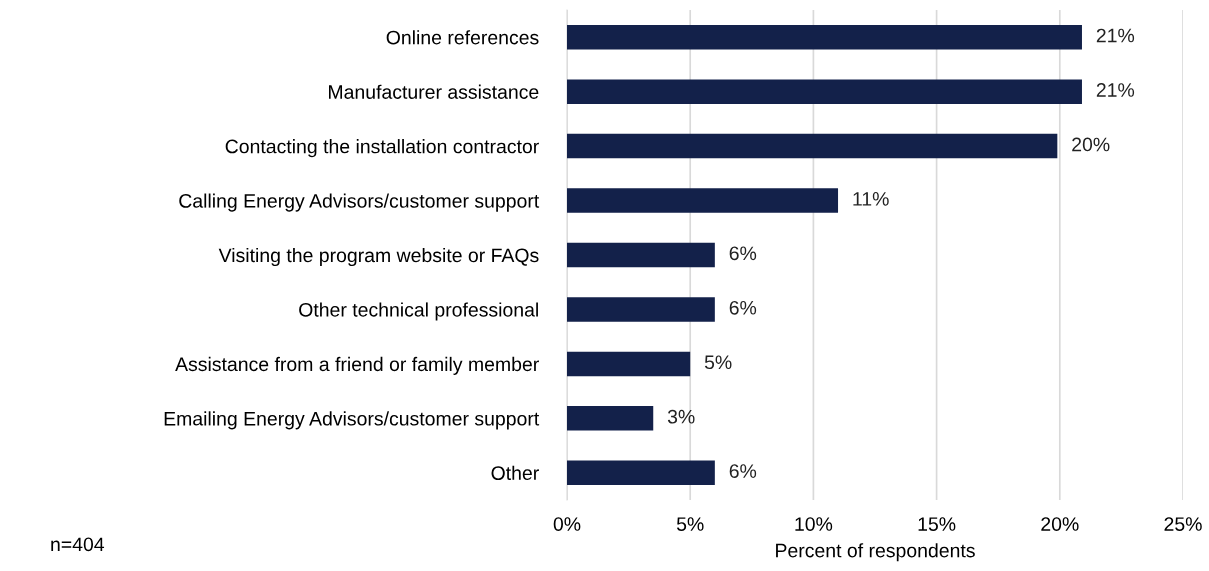 The width and height of the screenshot is (1209, 571). I want to click on y-tick-label: Other technical professional, so click(418, 311).